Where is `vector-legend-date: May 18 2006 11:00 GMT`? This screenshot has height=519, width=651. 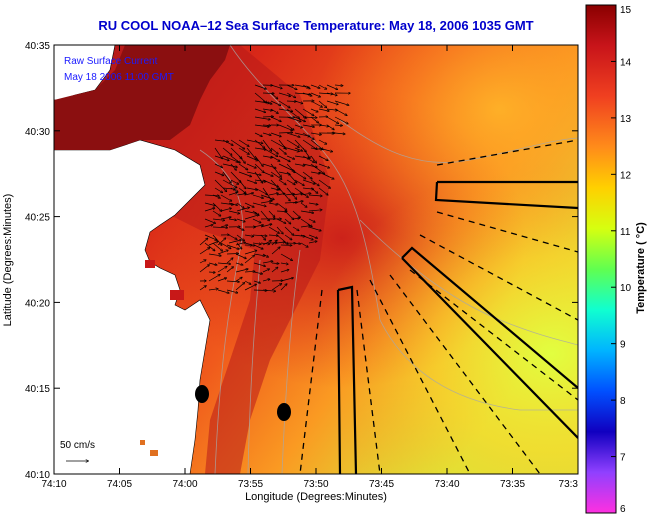
vector-legend-date: May 18 2006 11:00 GMT is located at coordinates (119, 77).